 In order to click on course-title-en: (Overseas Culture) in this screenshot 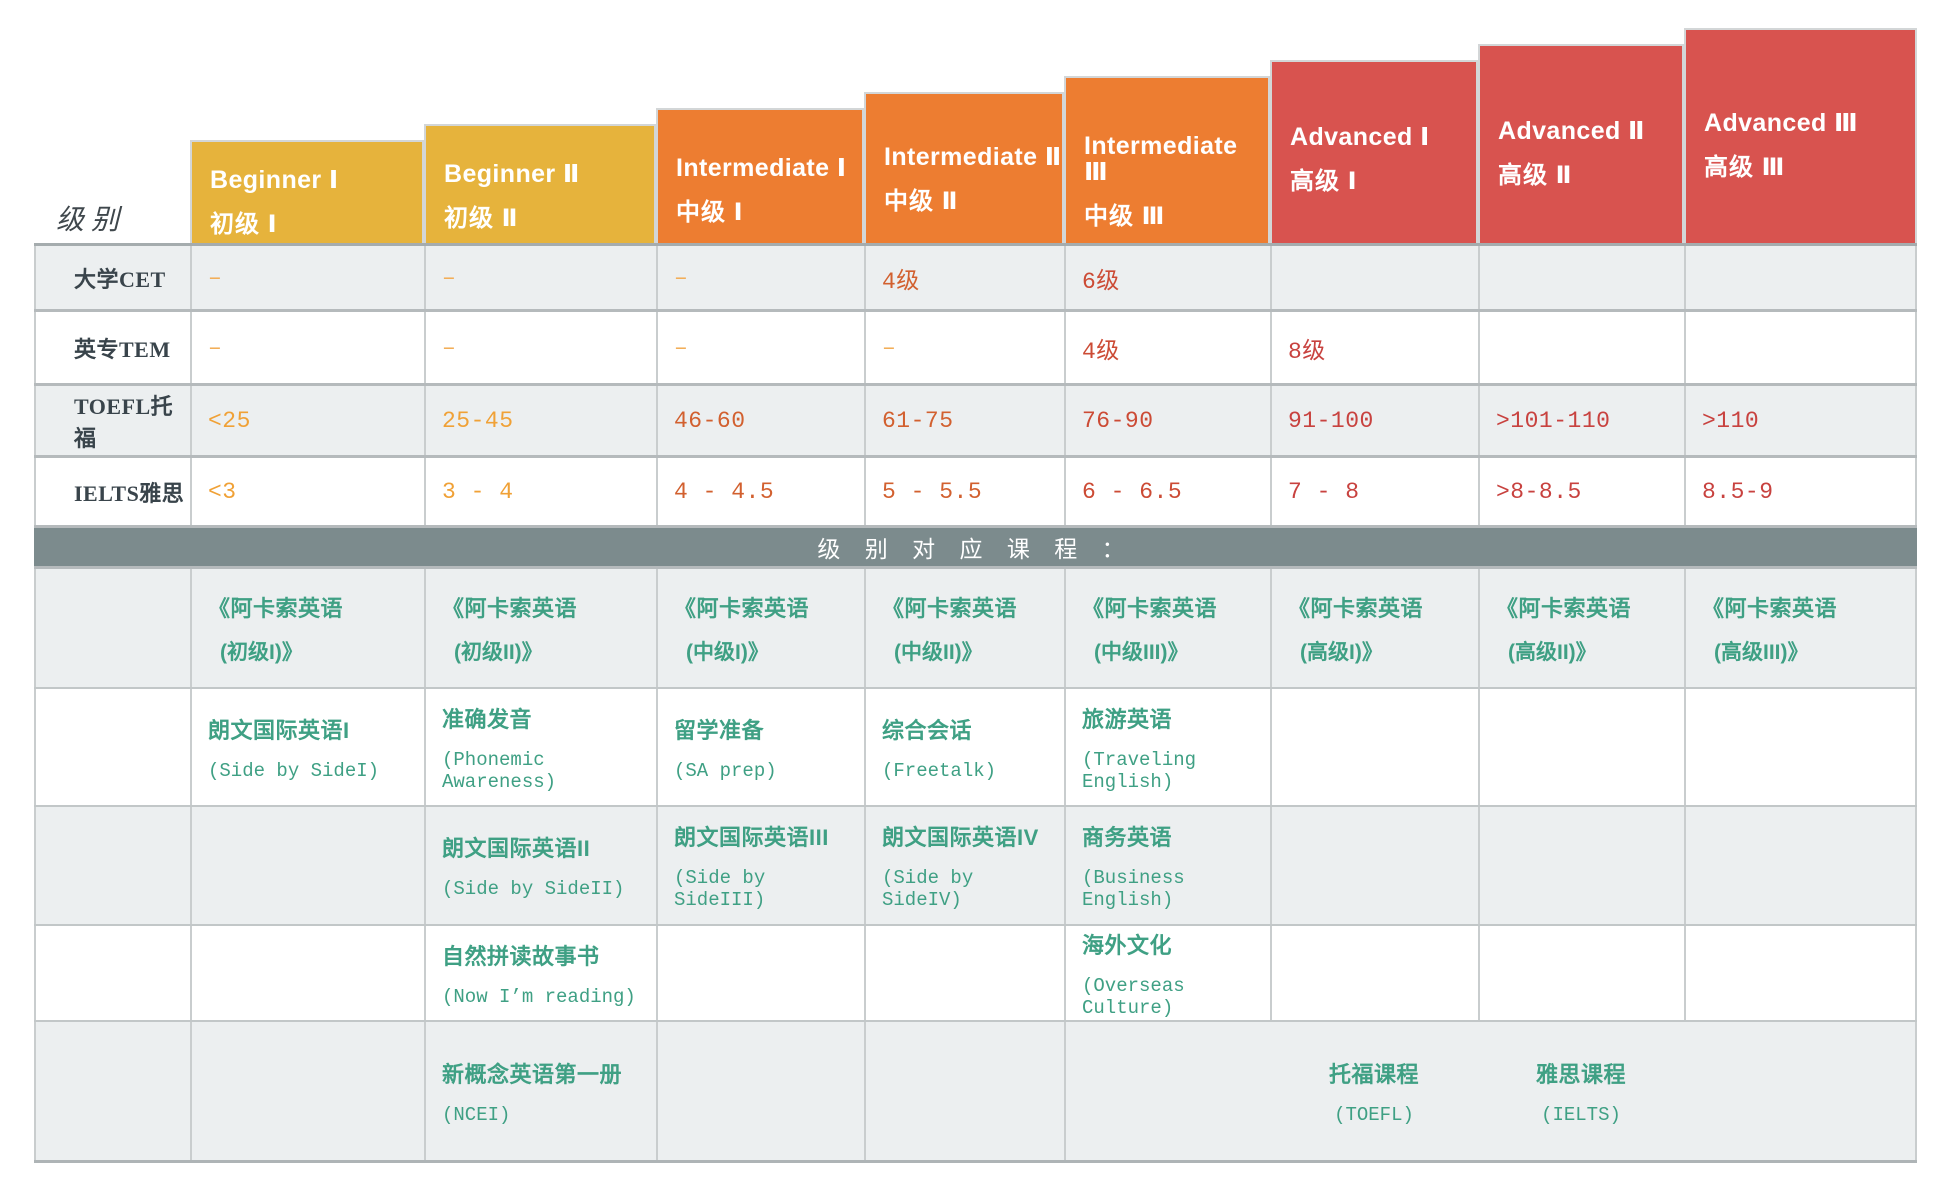, I will do `click(1133, 996)`.